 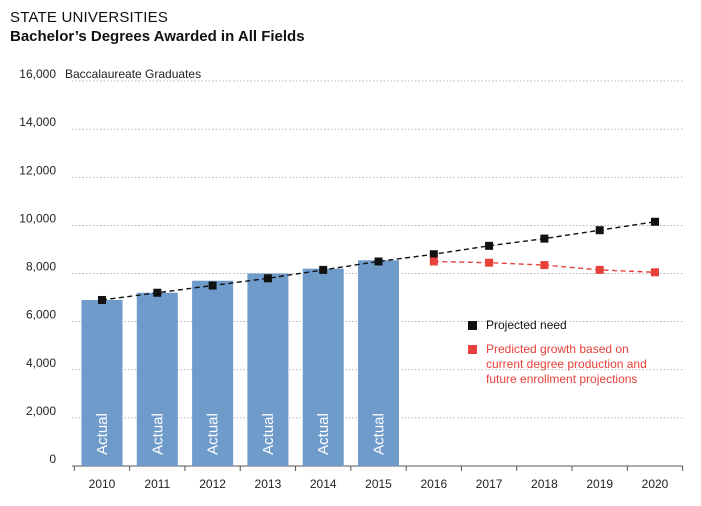 I want to click on legend-projected-need: Projected need, so click(x=568, y=326).